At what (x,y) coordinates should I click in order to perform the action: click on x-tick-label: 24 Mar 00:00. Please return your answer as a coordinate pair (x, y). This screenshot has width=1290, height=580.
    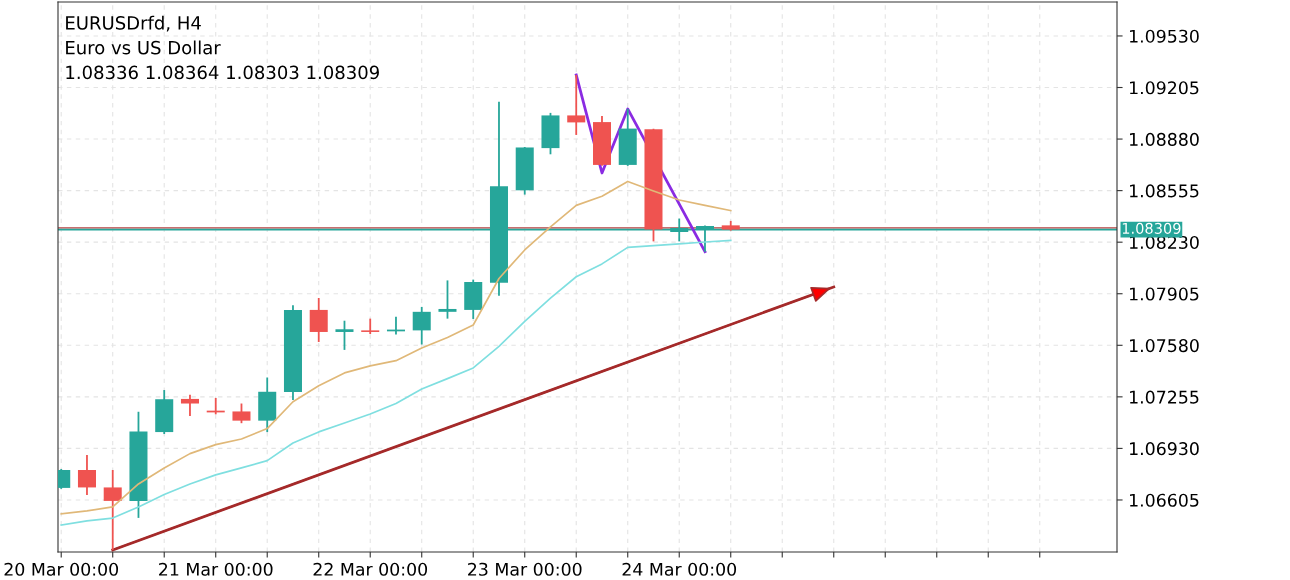
    Looking at the image, I should click on (679, 569).